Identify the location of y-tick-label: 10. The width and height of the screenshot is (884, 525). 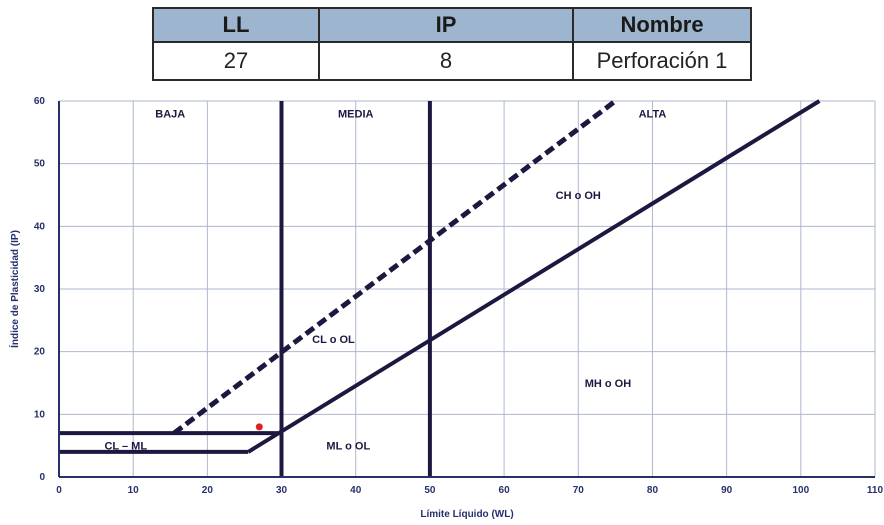
(40, 414).